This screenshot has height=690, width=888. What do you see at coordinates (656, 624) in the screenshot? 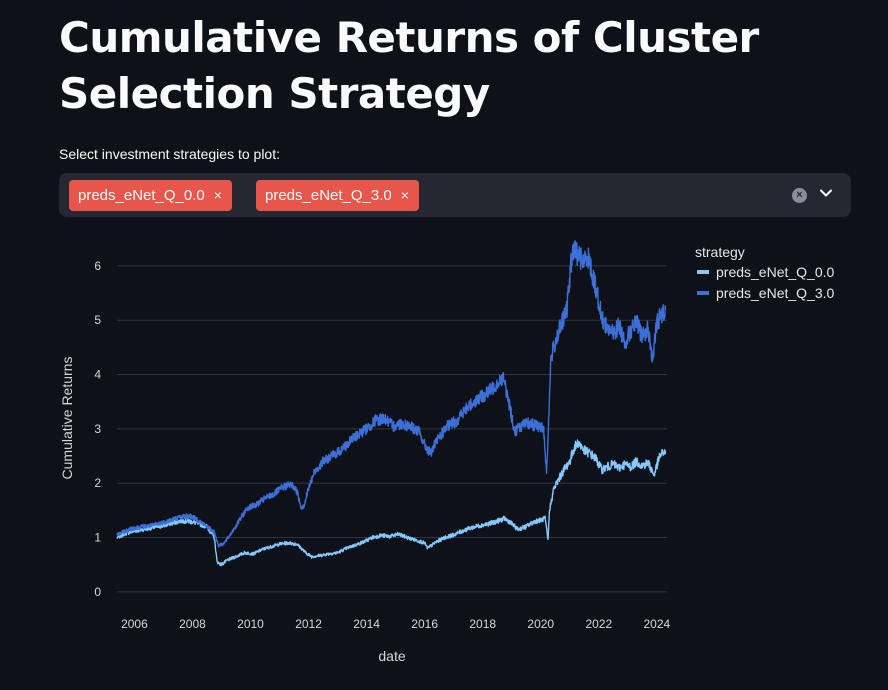
I see `x-tick-label: 2024` at bounding box center [656, 624].